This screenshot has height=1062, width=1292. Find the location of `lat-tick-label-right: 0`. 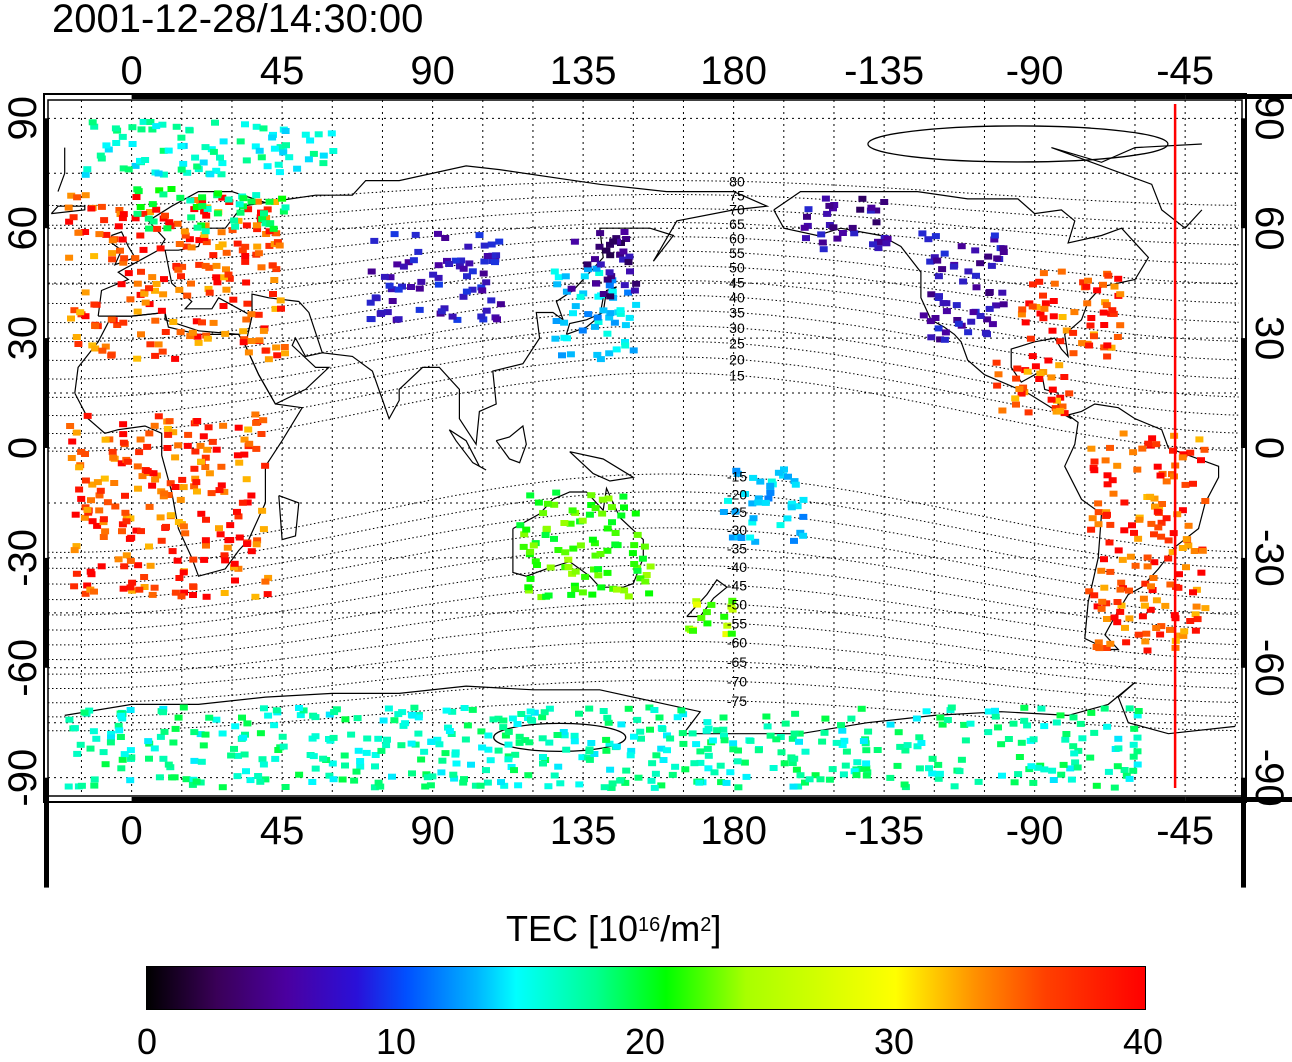

lat-tick-label-right: 0 is located at coordinates (1269, 448).